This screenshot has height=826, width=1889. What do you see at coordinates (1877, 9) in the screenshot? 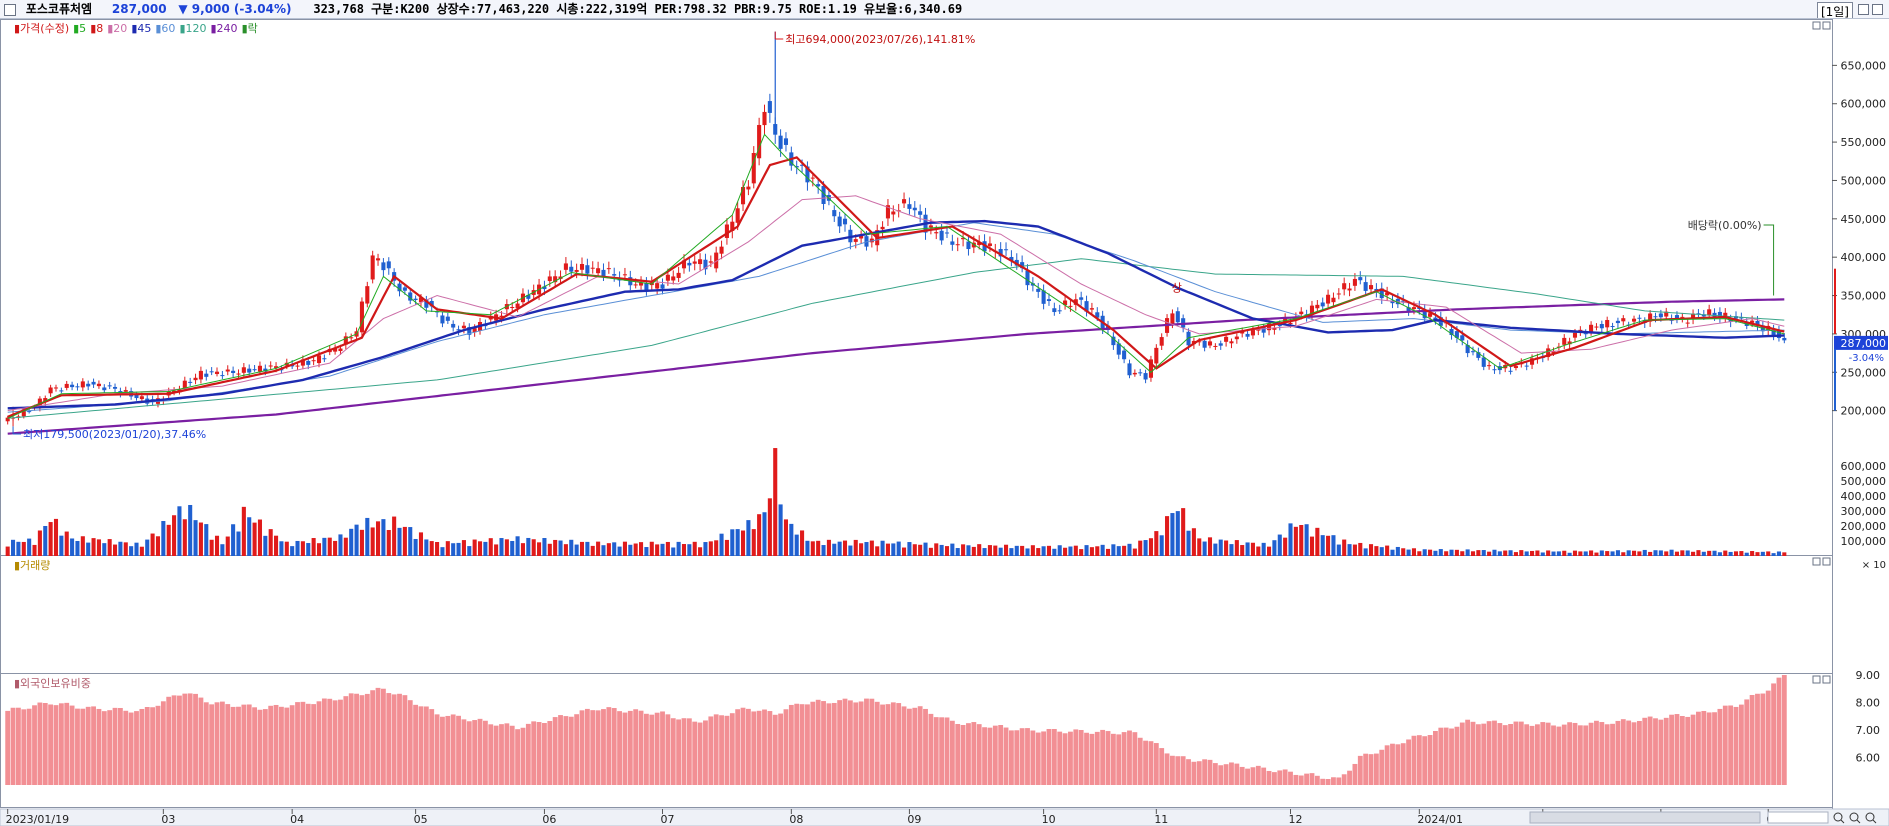
I see `maximize-icon` at bounding box center [1877, 9].